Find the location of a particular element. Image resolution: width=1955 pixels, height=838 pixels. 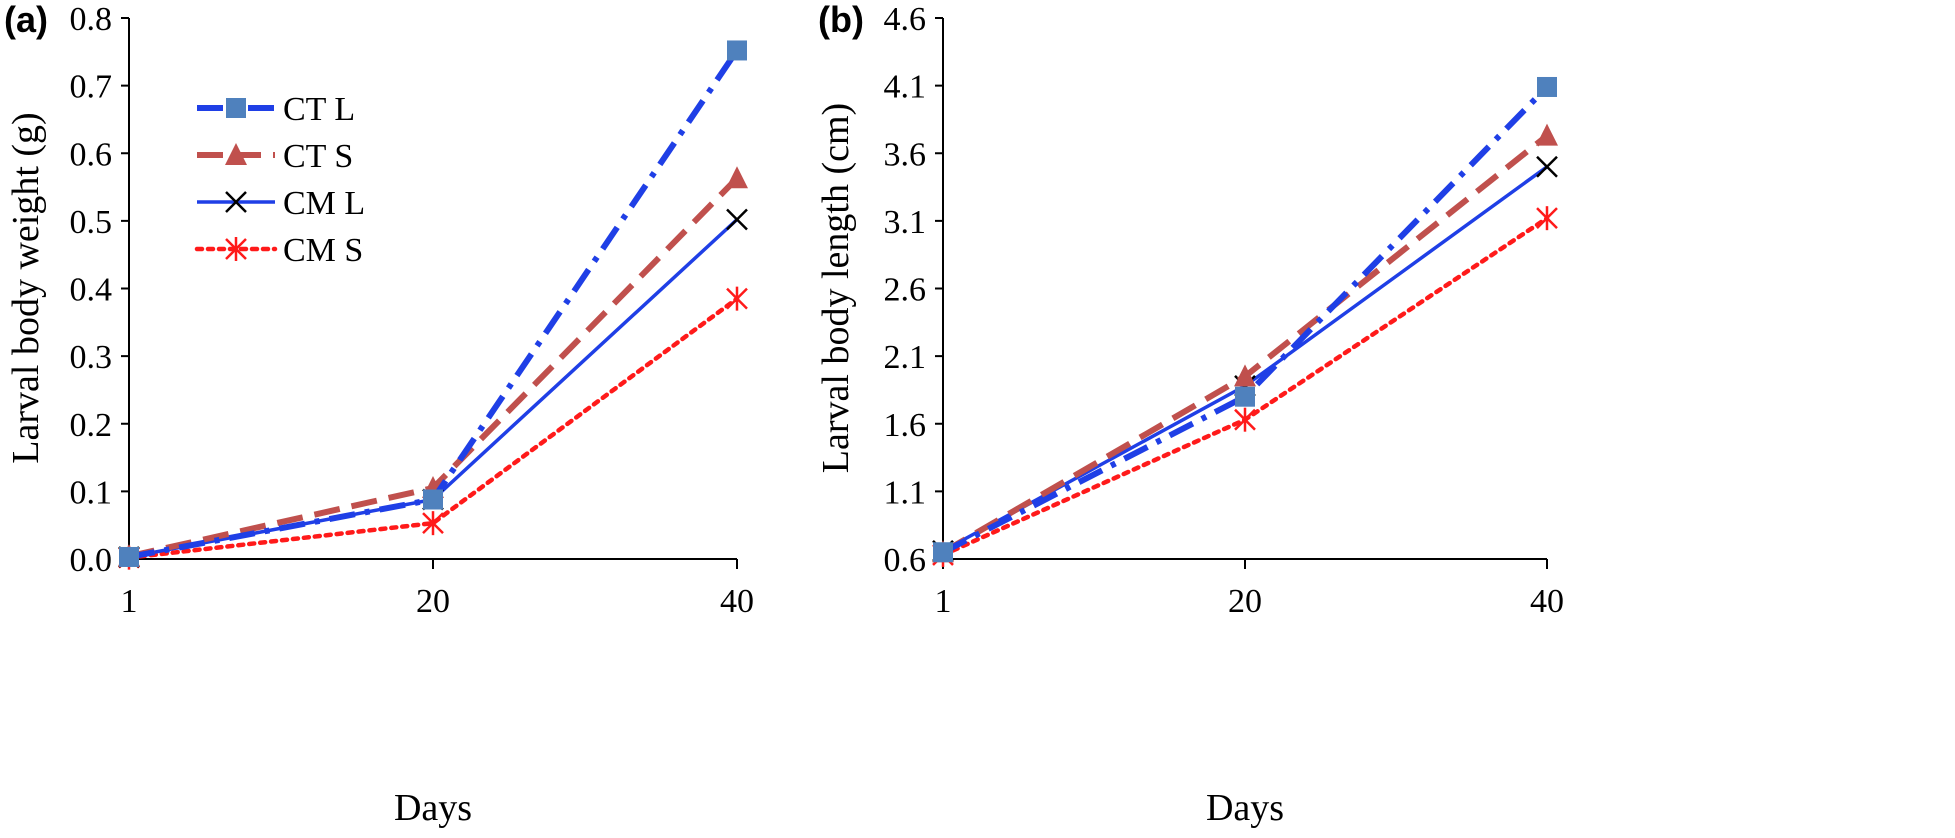

series-cm-s is located at coordinates (433, 428).